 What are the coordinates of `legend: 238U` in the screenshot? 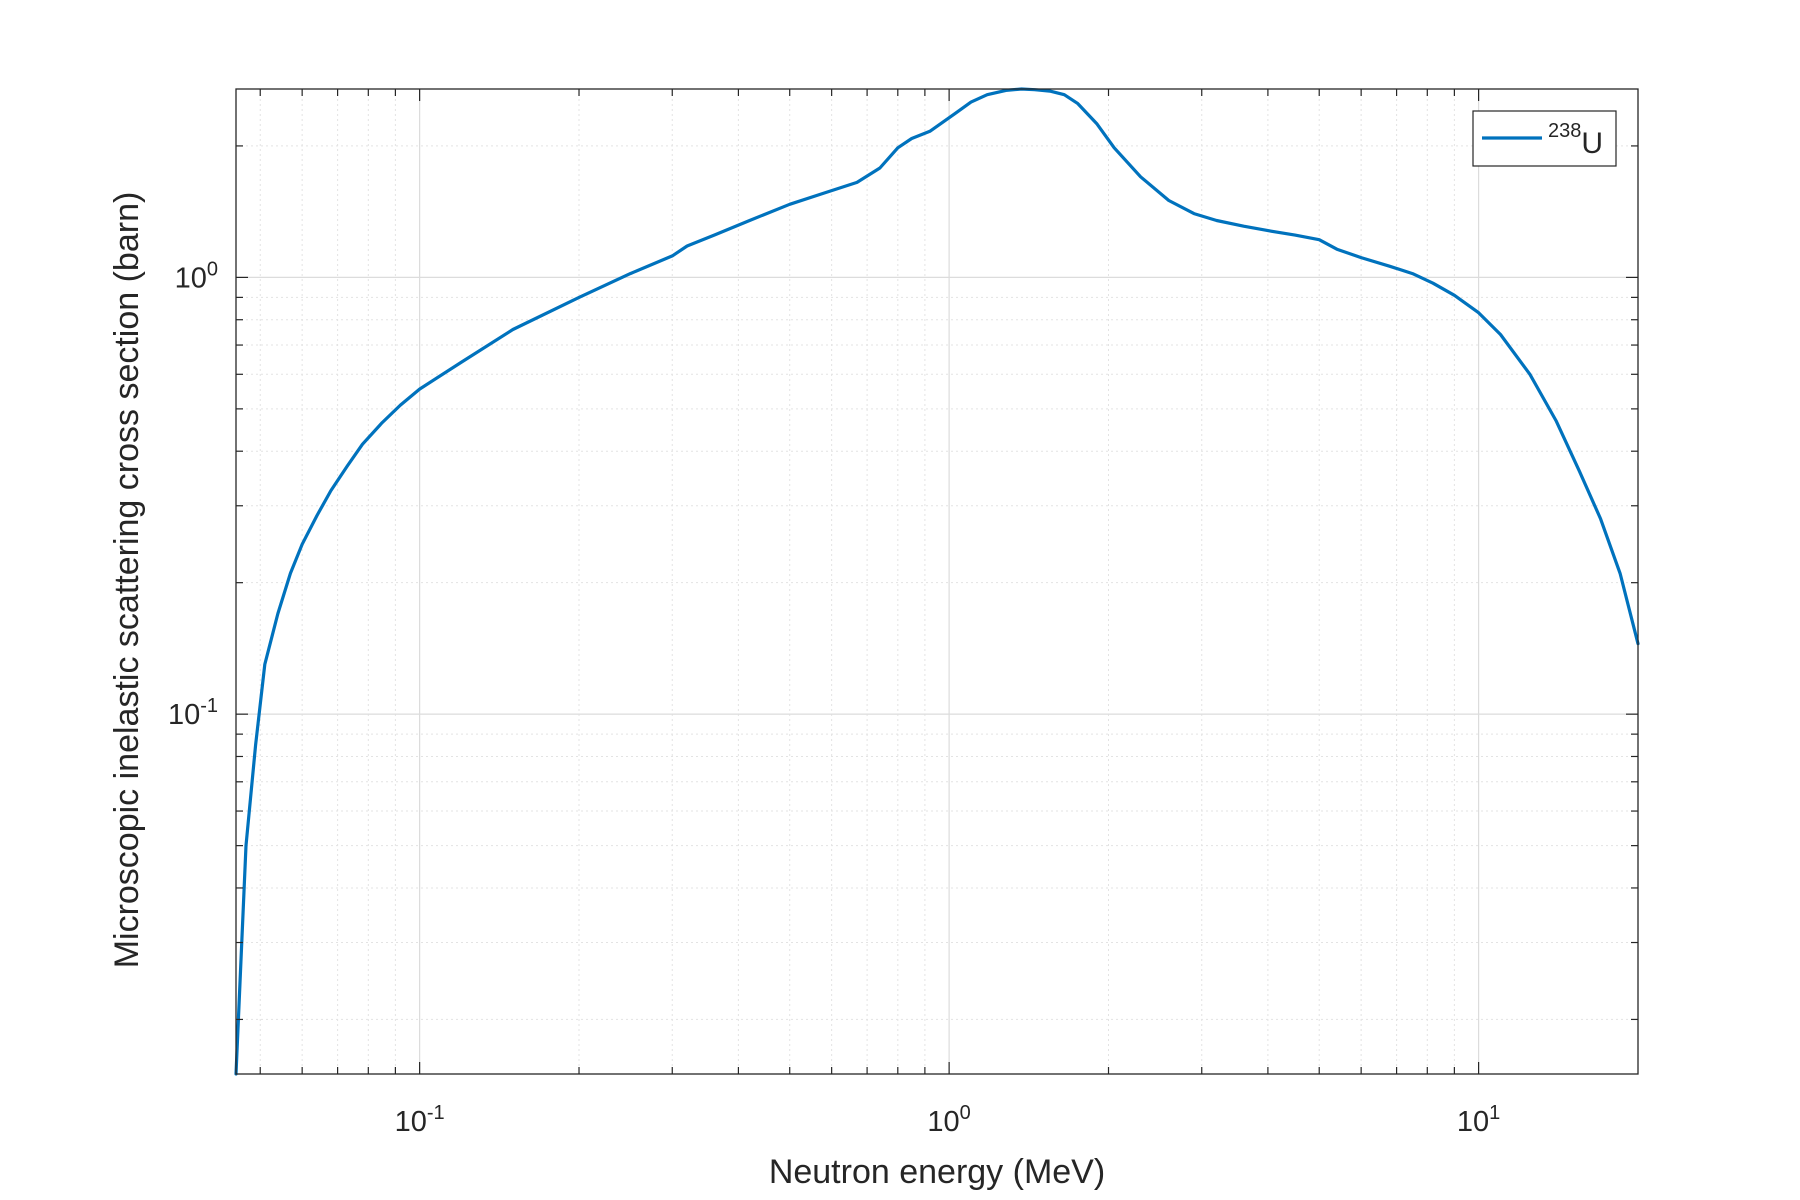 It's located at (1544, 138).